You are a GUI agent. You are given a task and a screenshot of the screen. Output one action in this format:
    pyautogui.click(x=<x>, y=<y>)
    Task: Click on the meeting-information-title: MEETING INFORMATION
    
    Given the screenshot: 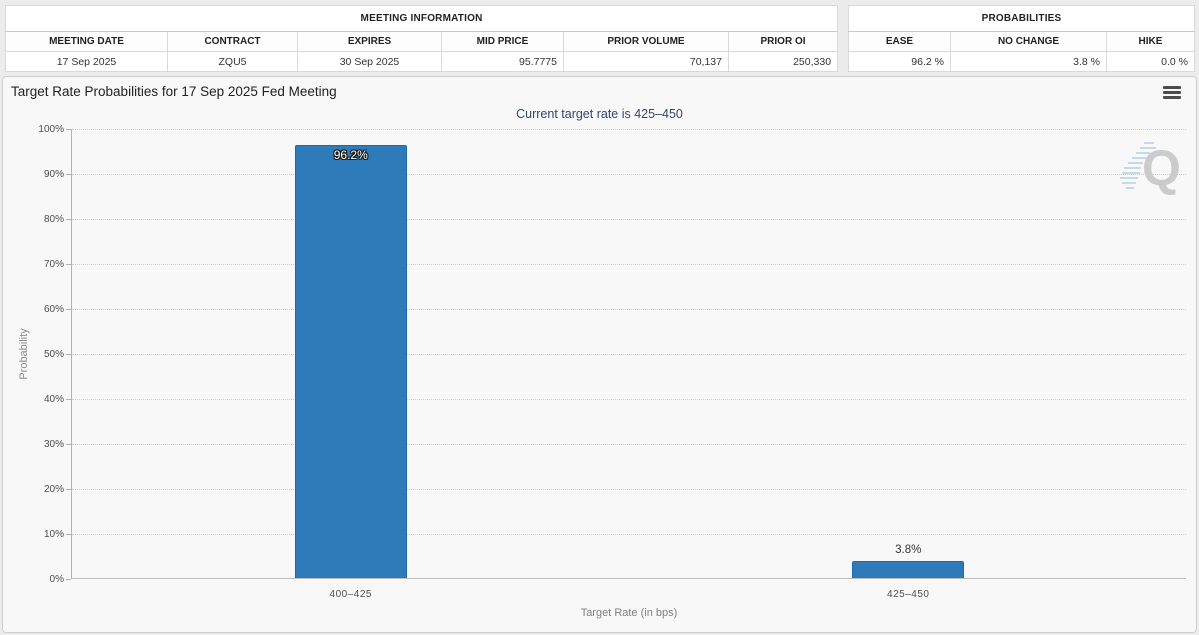 What is the action you would take?
    pyautogui.click(x=421, y=18)
    